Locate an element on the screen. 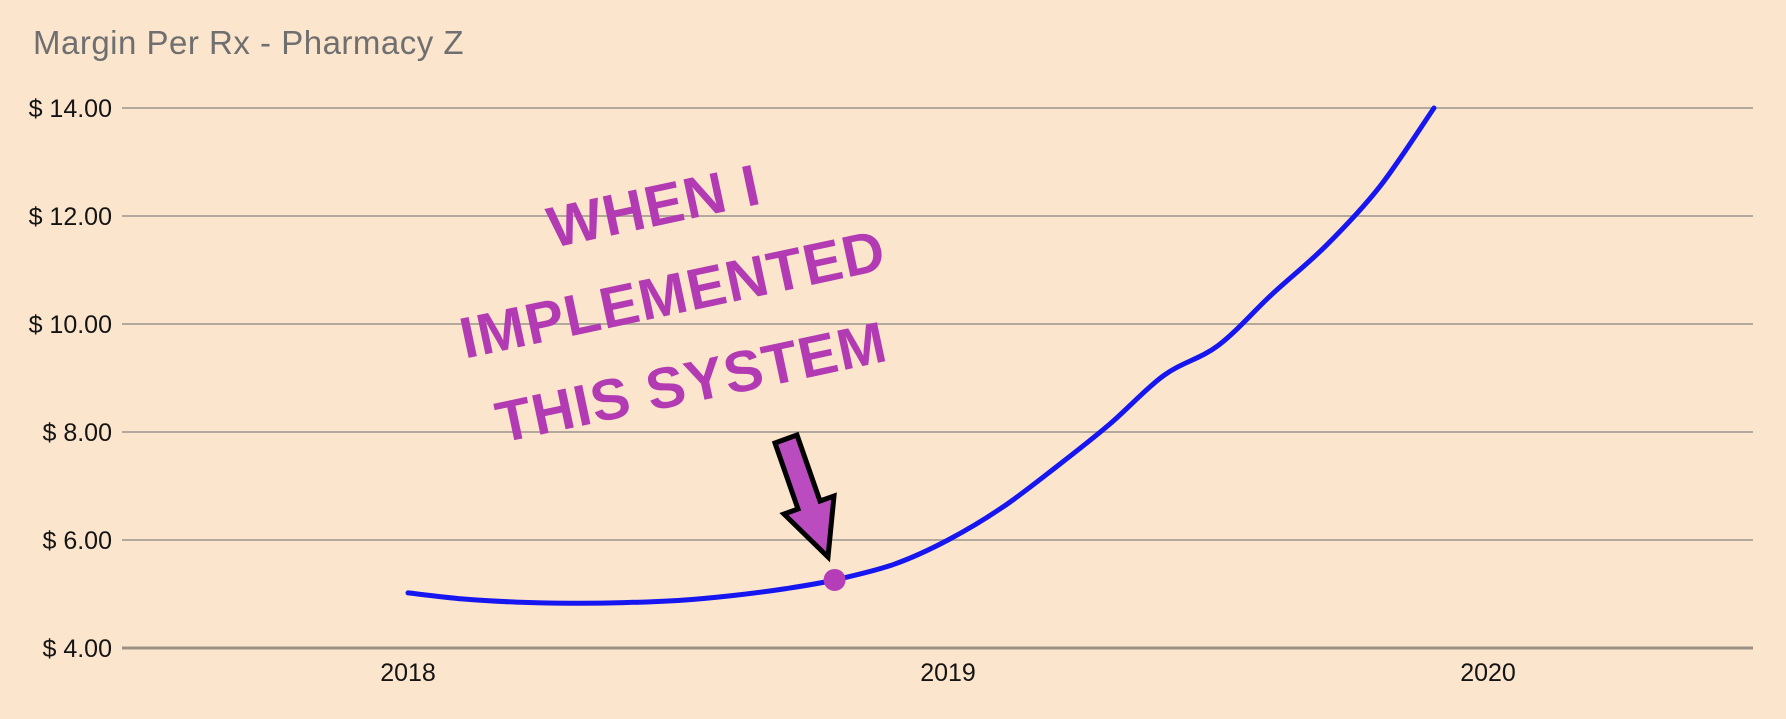 The width and height of the screenshot is (1786, 719). y-tick-label: $ 4.00 is located at coordinates (77, 649).